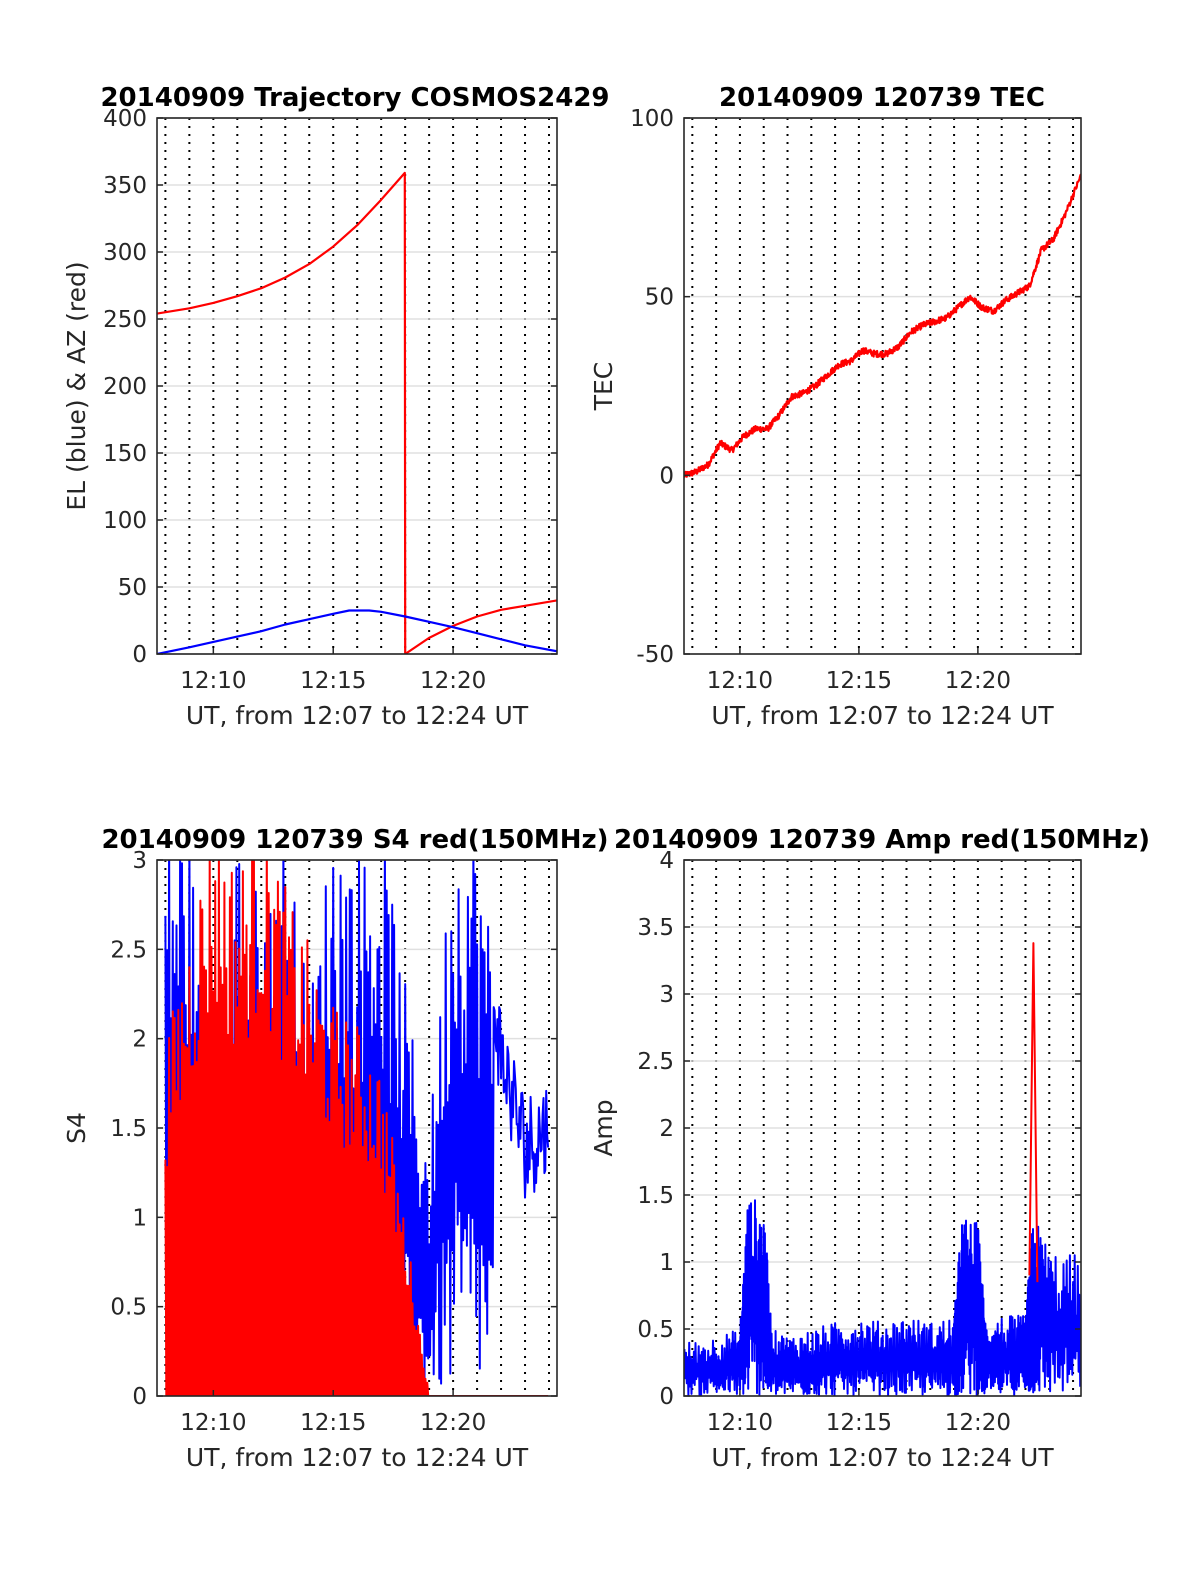 The height and width of the screenshot is (1575, 1200). I want to click on chart-title: 20140909 Trajectory COSMOS2429, so click(354, 98).